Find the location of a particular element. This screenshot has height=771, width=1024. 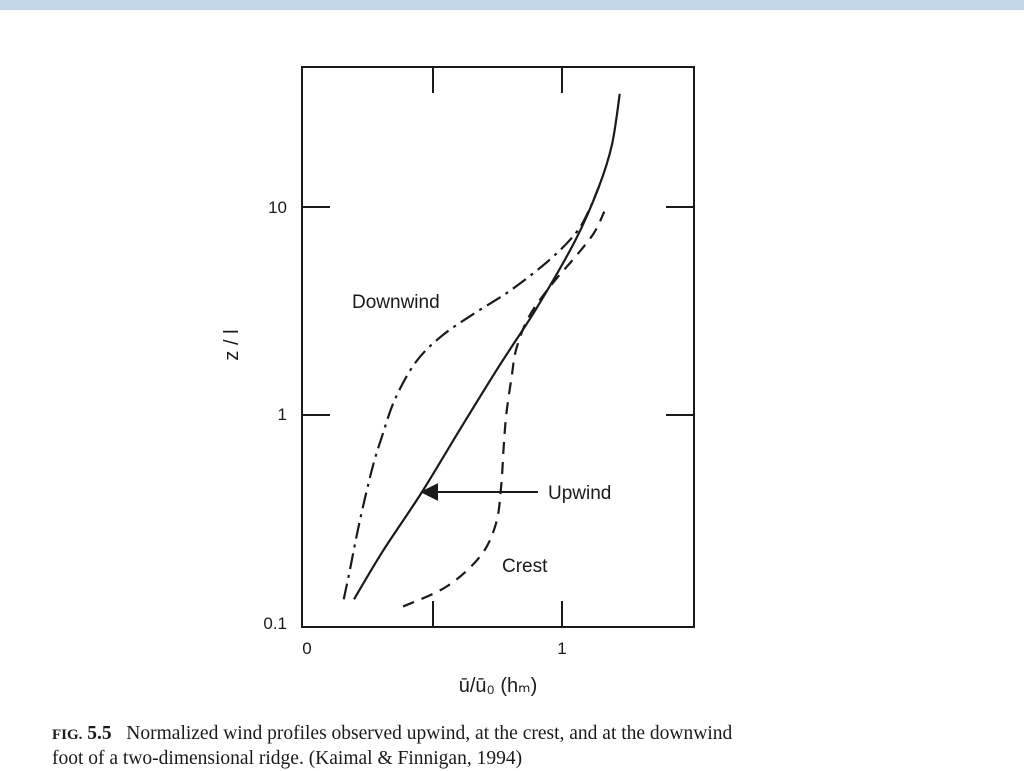

y-axis-label: z / l is located at coordinates (232, 344).